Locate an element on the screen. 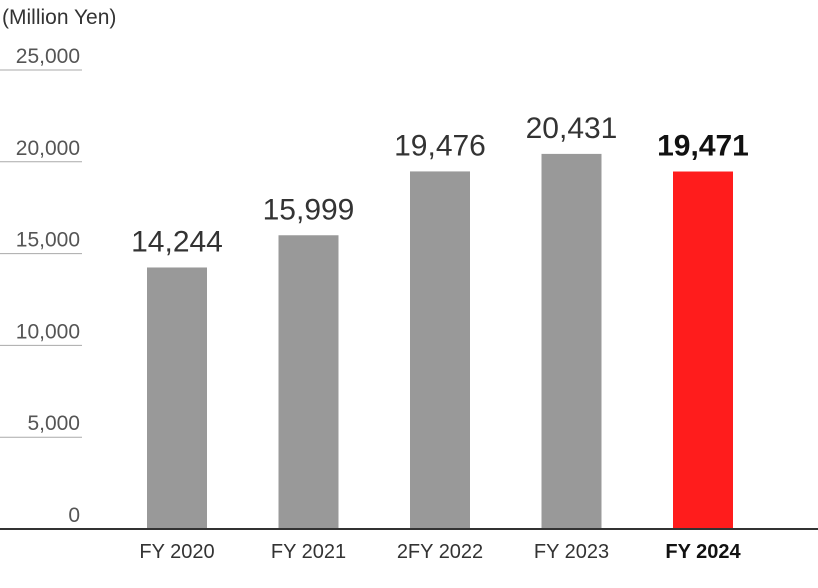  category-label: FY 2020 is located at coordinates (176, 552).